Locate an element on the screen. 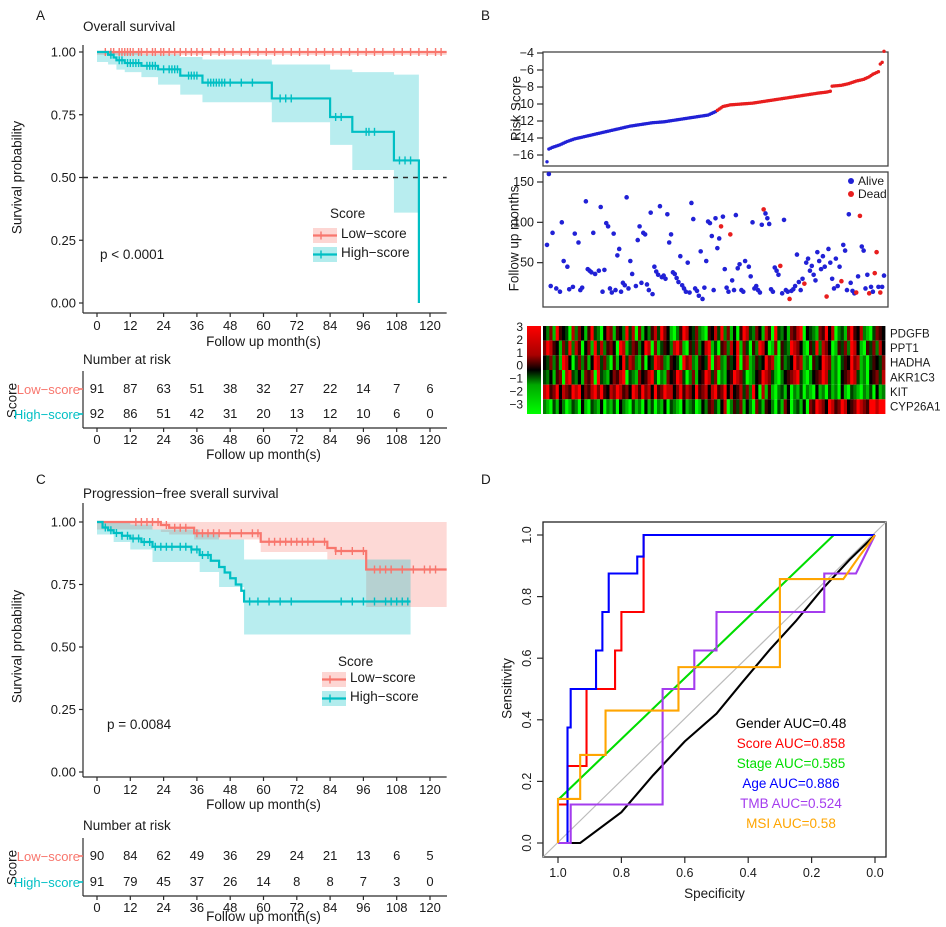 Image resolution: width=946 pixels, height=927 pixels. legend-dot is located at coordinates (851, 194).